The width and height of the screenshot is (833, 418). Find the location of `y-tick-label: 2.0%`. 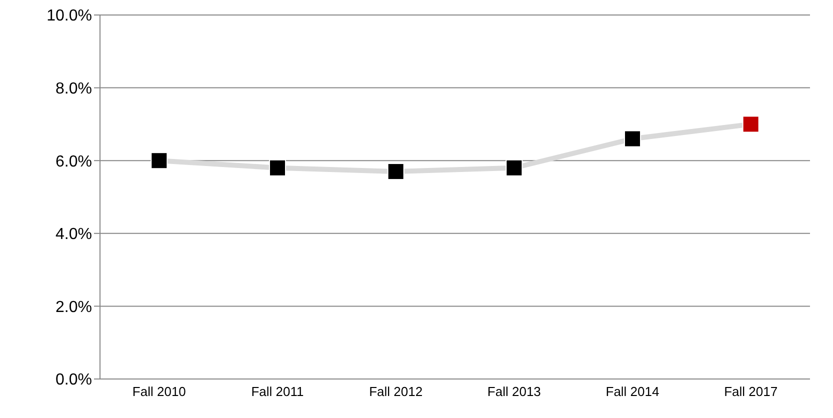

y-tick-label: 2.0% is located at coordinates (74, 307).